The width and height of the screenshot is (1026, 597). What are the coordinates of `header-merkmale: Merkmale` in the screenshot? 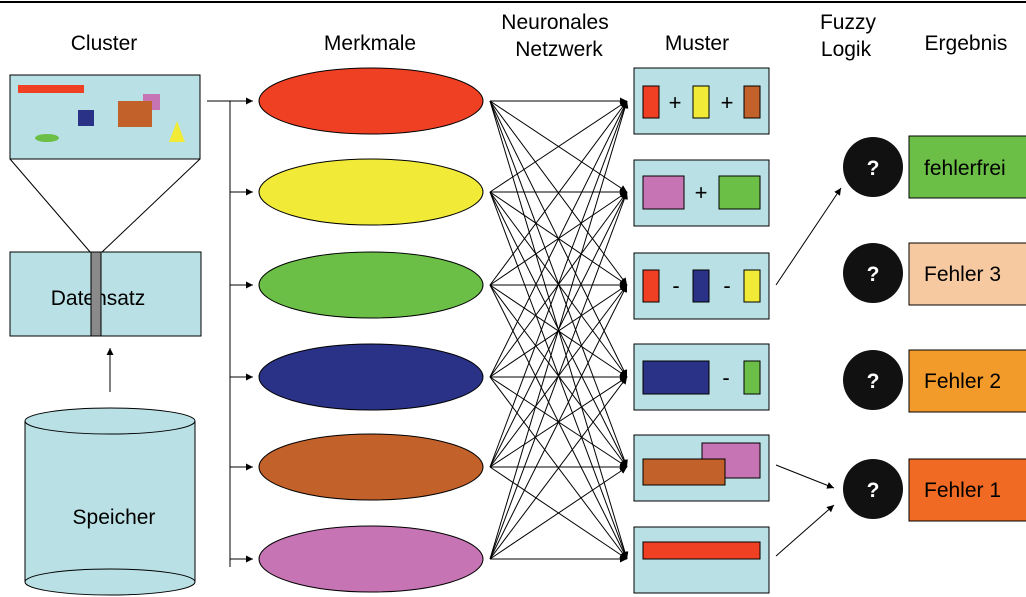 It's located at (370, 43).